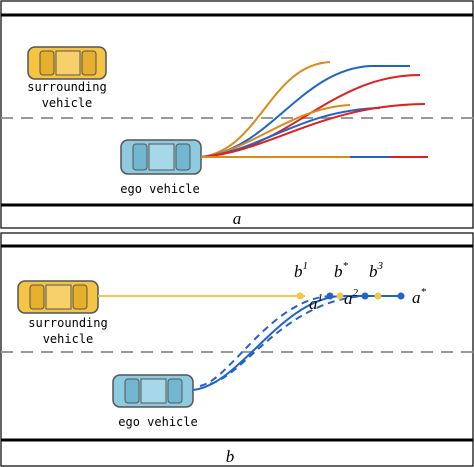 This screenshot has height=467, width=474. I want to click on point-label: b3, so click(376, 270).